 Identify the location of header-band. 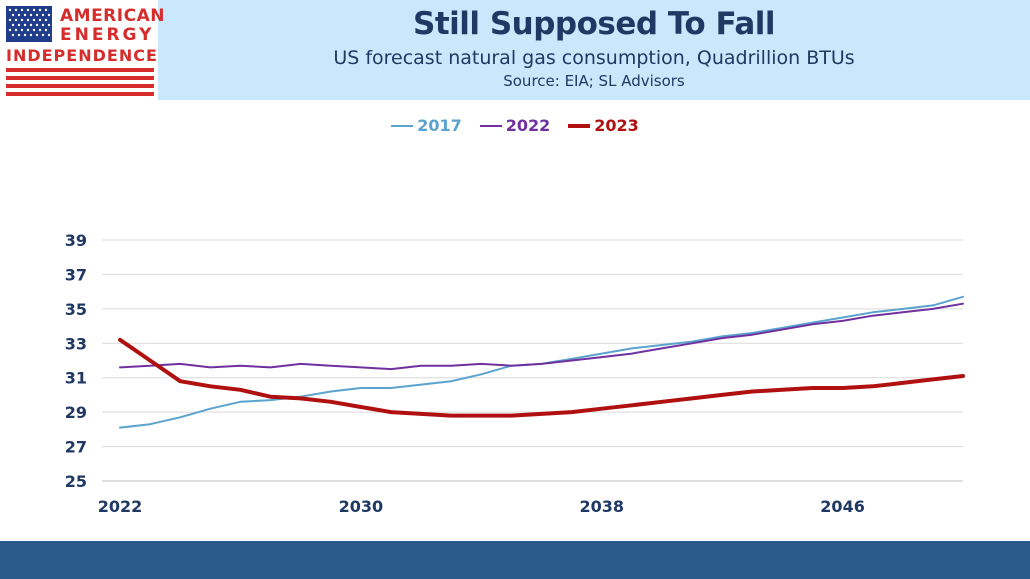
(594, 50).